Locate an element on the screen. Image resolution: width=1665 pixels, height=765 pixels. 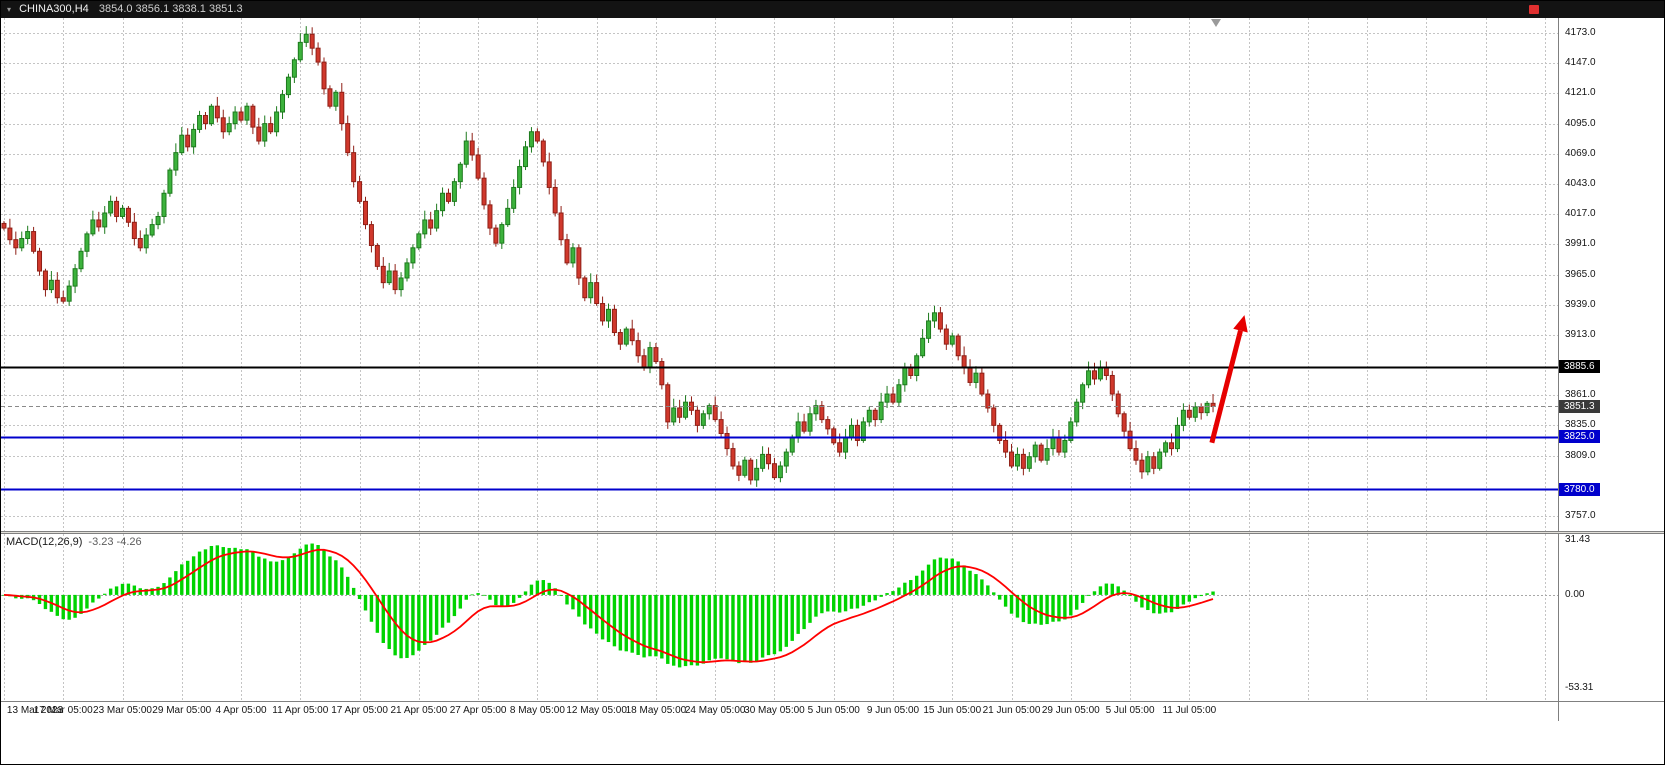
time-axis-label: 15 Jun 05:00 is located at coordinates (952, 710).